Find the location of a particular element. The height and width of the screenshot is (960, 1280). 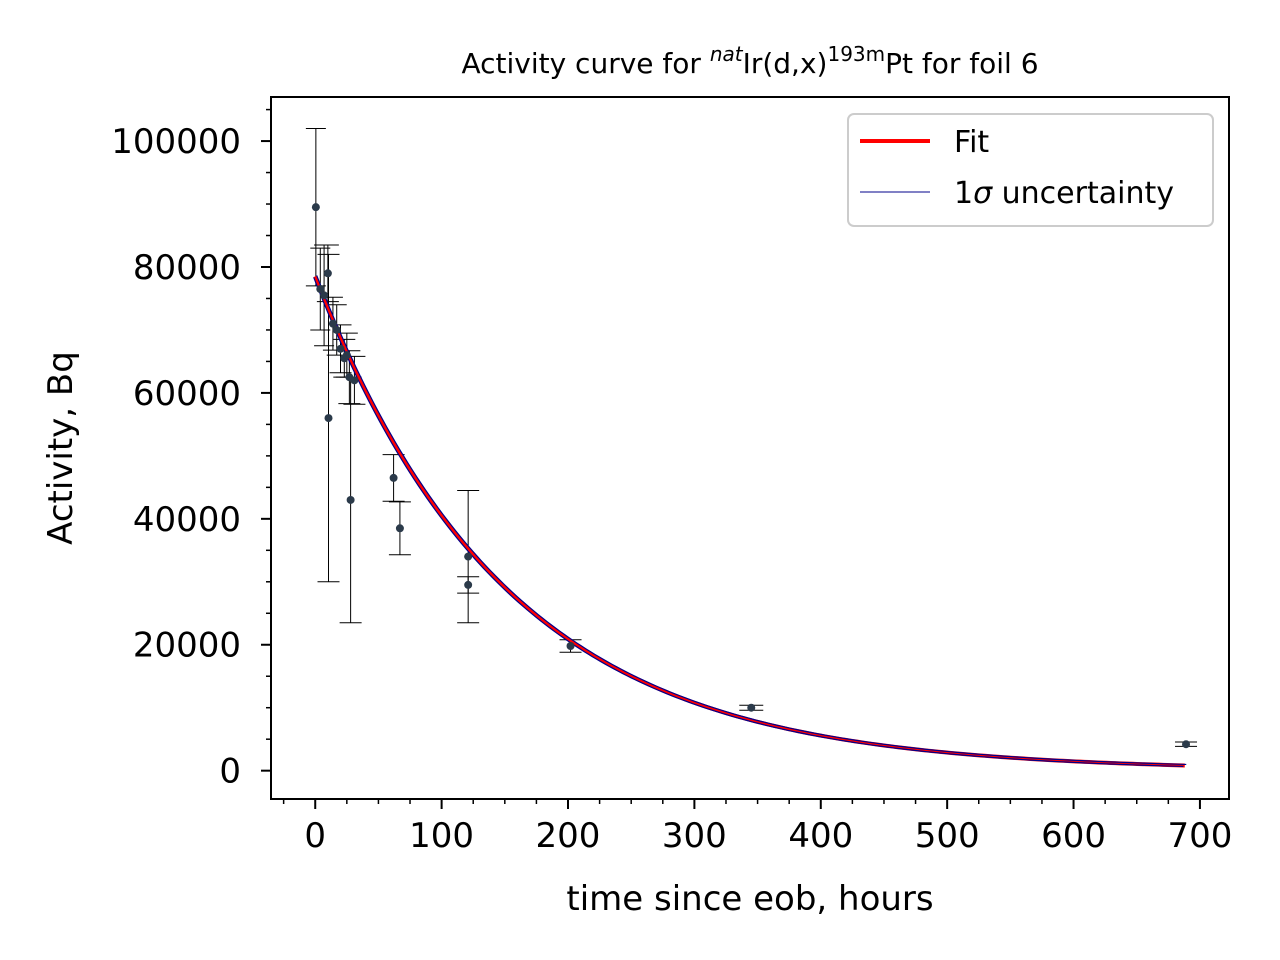

x-tick-label: 300 is located at coordinates (694, 836).